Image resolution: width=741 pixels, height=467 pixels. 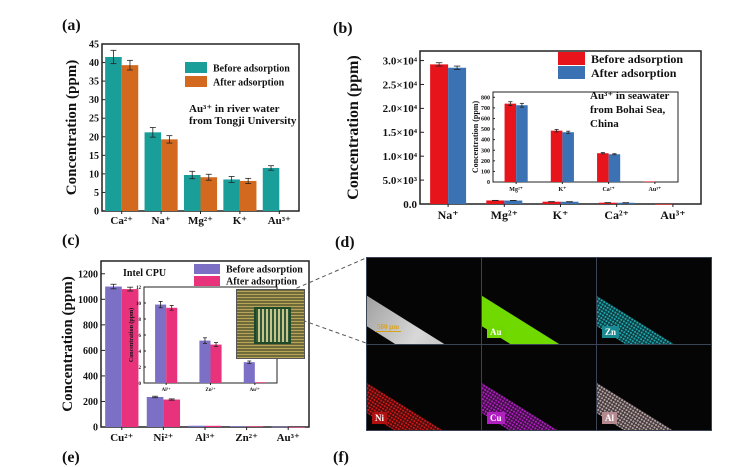 What do you see at coordinates (611, 331) in the screenshot?
I see `element-tag: Zn` at bounding box center [611, 331].